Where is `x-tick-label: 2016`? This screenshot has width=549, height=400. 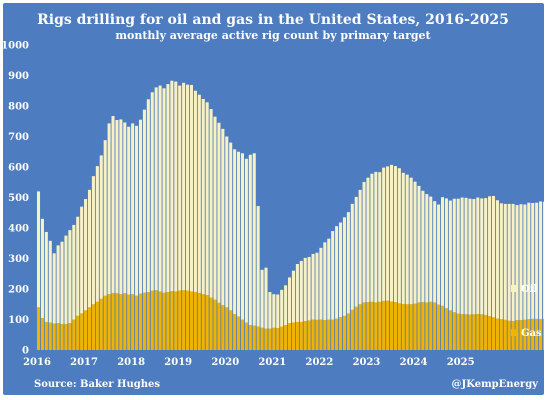
x-tick-label: 2016 is located at coordinates (37, 362).